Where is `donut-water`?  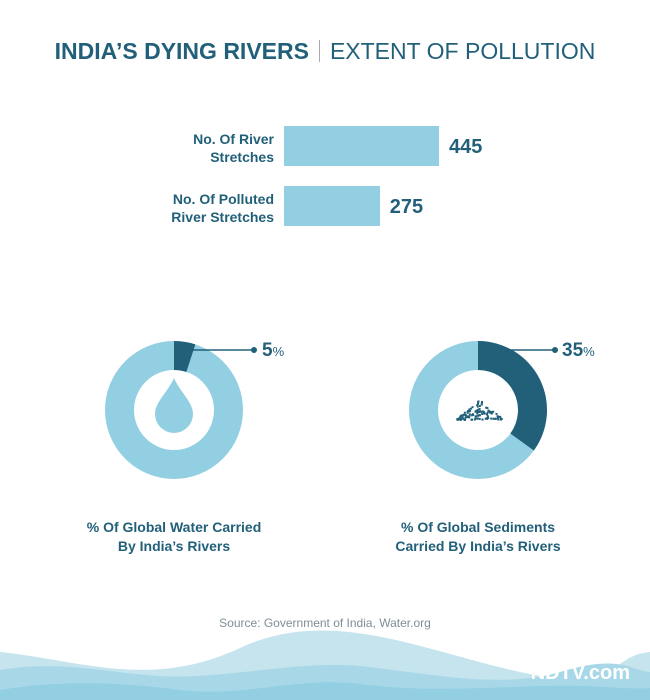 donut-water is located at coordinates (181, 410).